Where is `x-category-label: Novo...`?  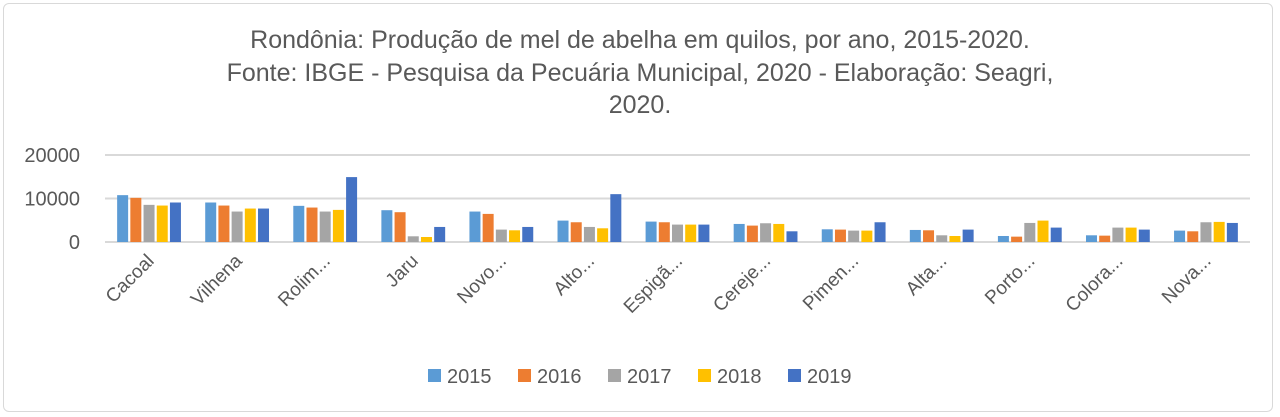
x-category-label: Novo... is located at coordinates (481, 279).